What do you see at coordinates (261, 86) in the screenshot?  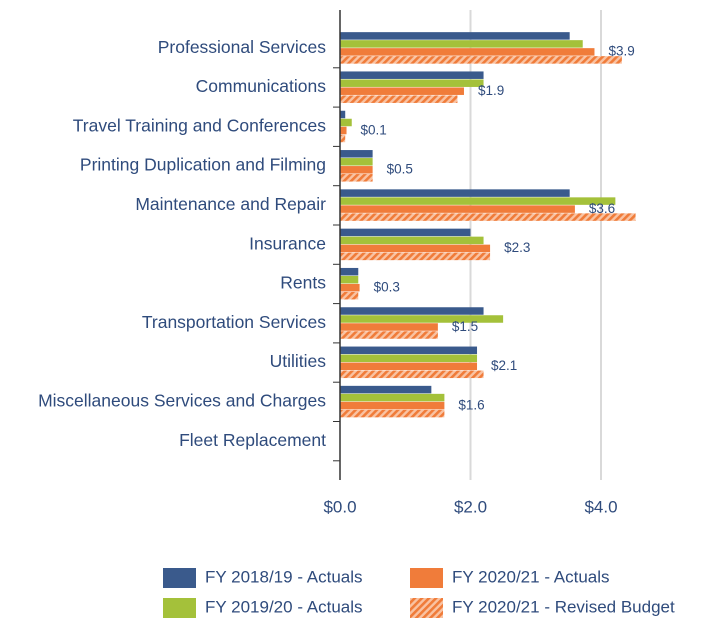 I see `category-label: Communications` at bounding box center [261, 86].